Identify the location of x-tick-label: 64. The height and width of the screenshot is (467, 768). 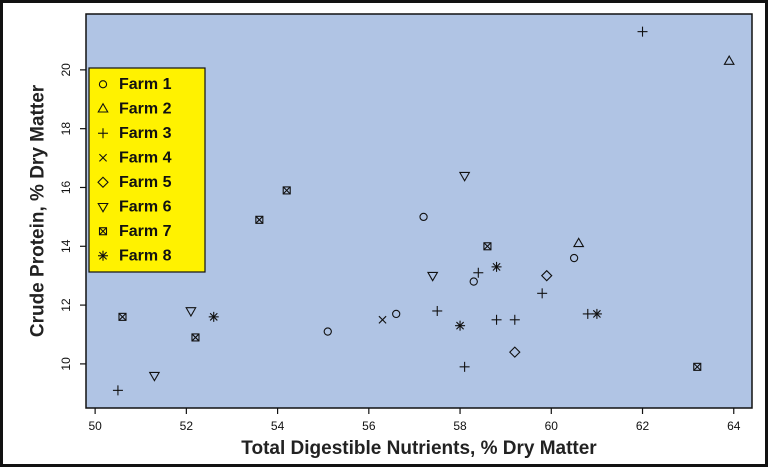
(734, 426).